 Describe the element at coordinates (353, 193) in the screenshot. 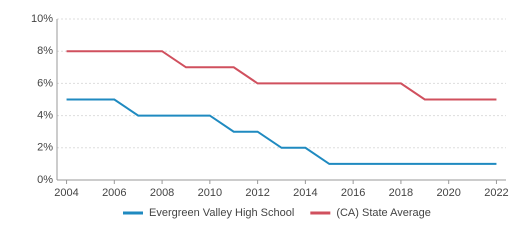

I see `x-tick-label: 2016` at that location.